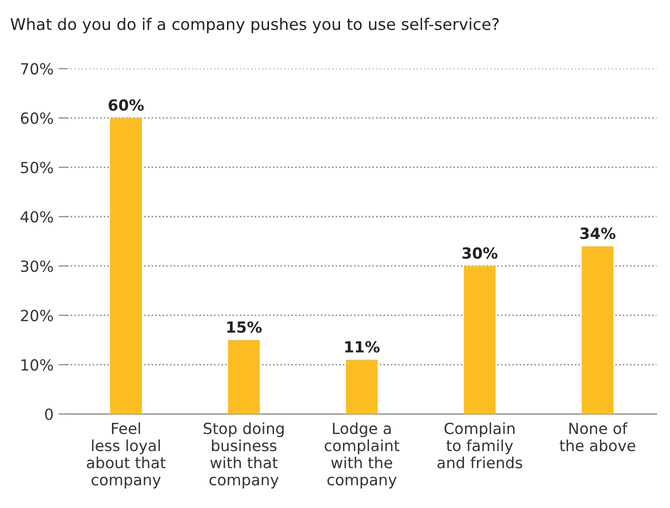  What do you see at coordinates (244, 327) in the screenshot?
I see `data-label: 15%` at bounding box center [244, 327].